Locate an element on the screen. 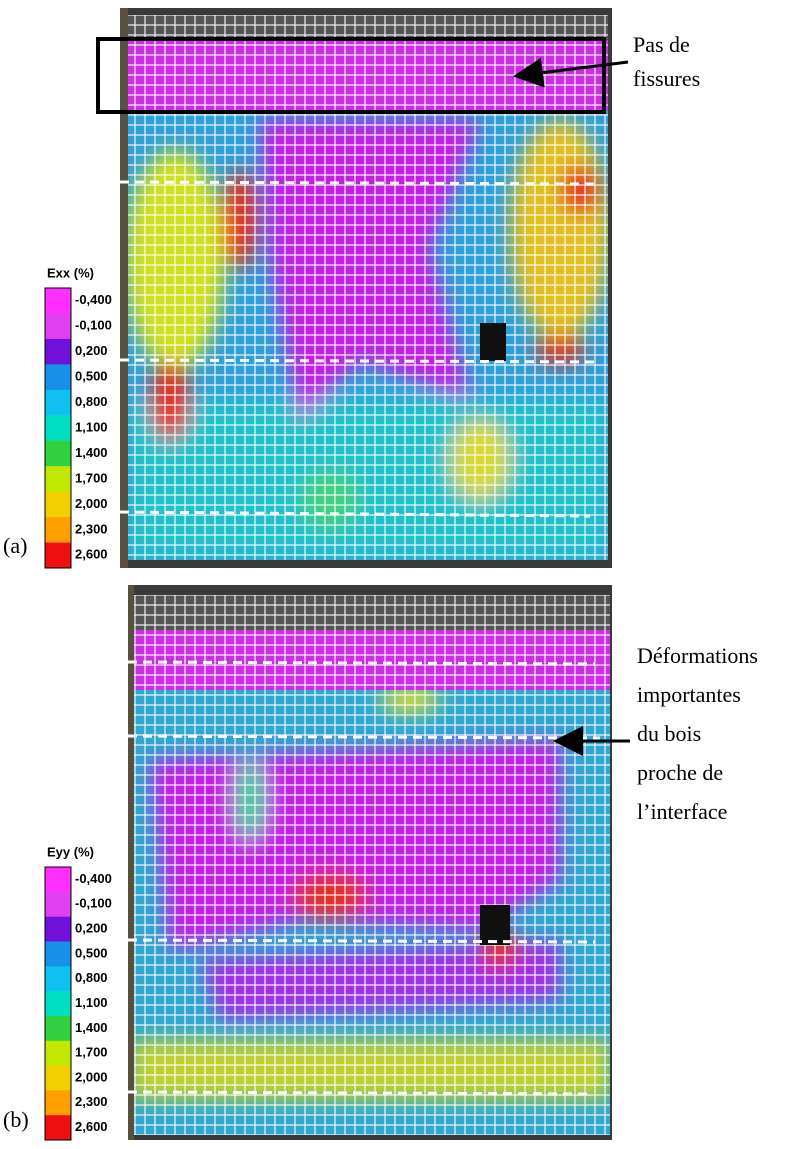  annotation-line: Déformations is located at coordinates (697, 655).